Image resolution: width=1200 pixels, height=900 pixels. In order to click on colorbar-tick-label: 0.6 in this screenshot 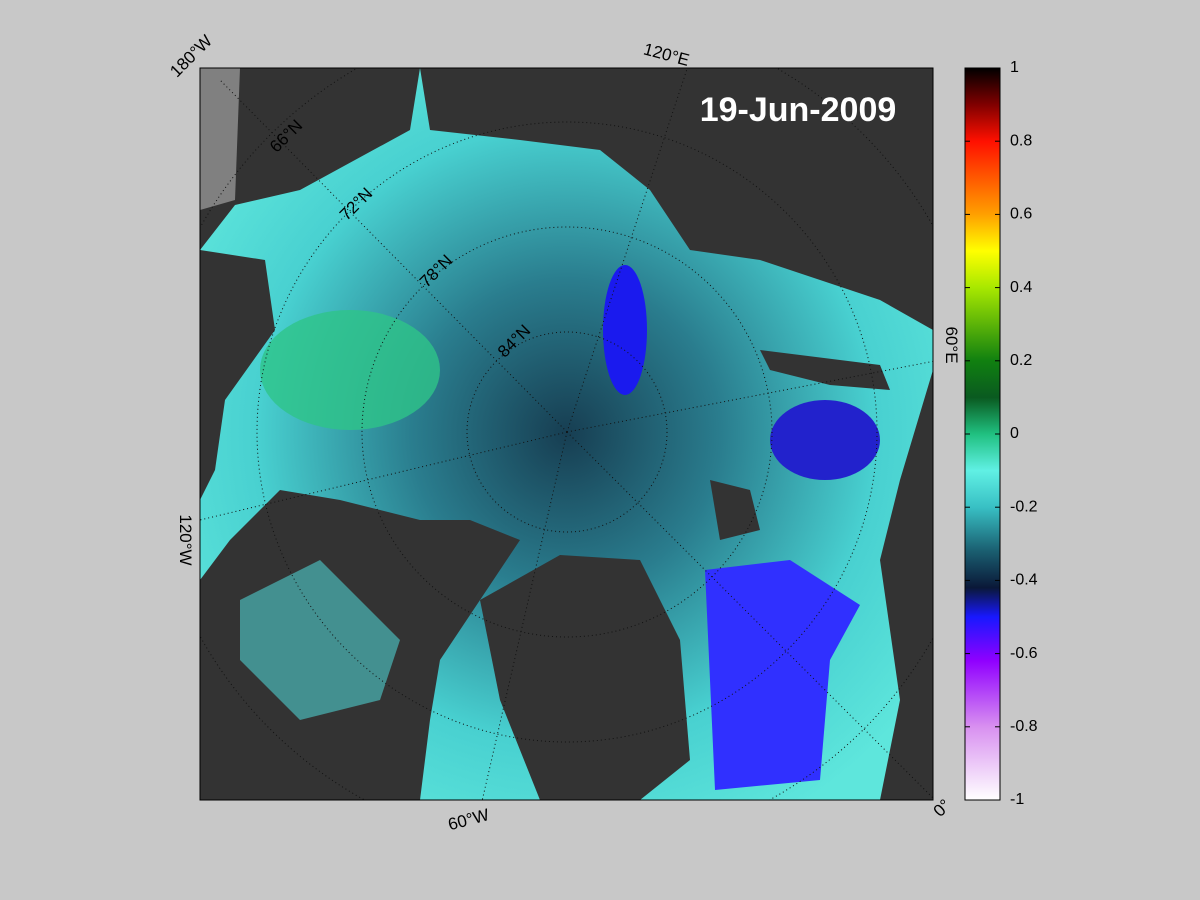, I will do `click(1021, 214)`.